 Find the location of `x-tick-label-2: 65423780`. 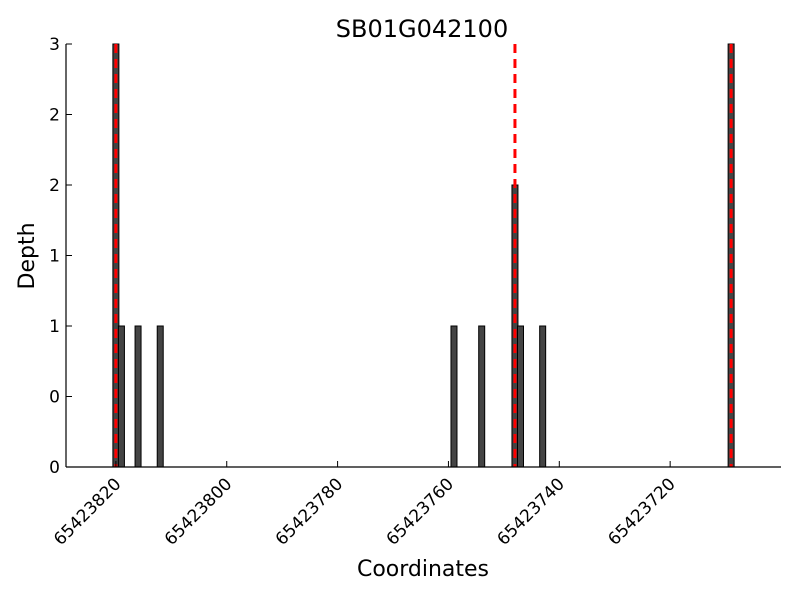

x-tick-label-2: 65423780 is located at coordinates (309, 511).